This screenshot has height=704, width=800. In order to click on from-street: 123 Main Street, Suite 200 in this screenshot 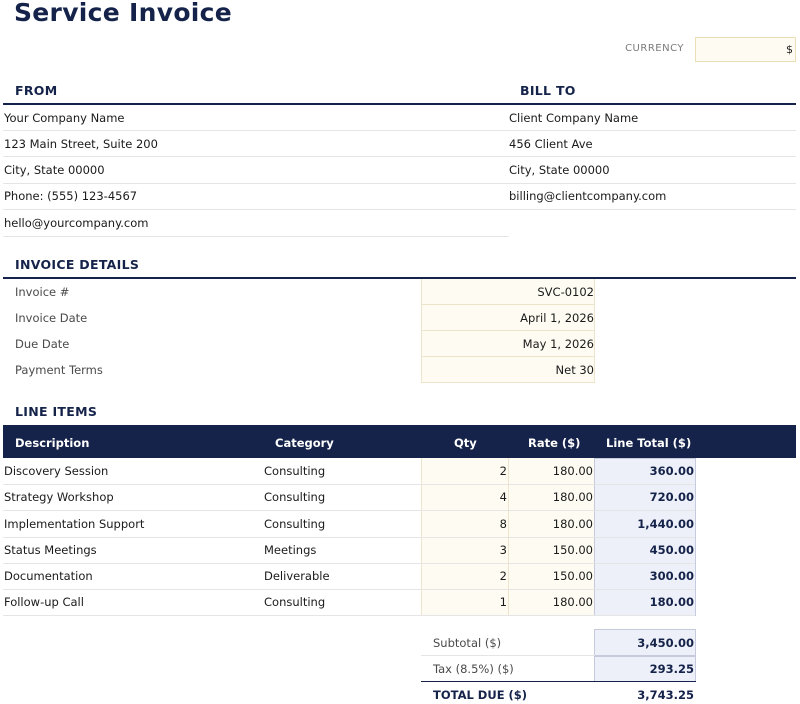, I will do `click(81, 144)`.